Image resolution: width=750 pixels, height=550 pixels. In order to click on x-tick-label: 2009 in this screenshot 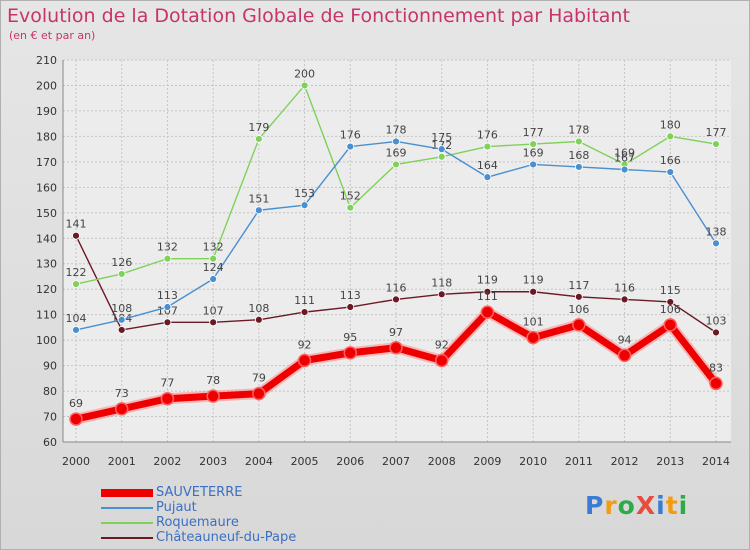, I will do `click(487, 461)`.